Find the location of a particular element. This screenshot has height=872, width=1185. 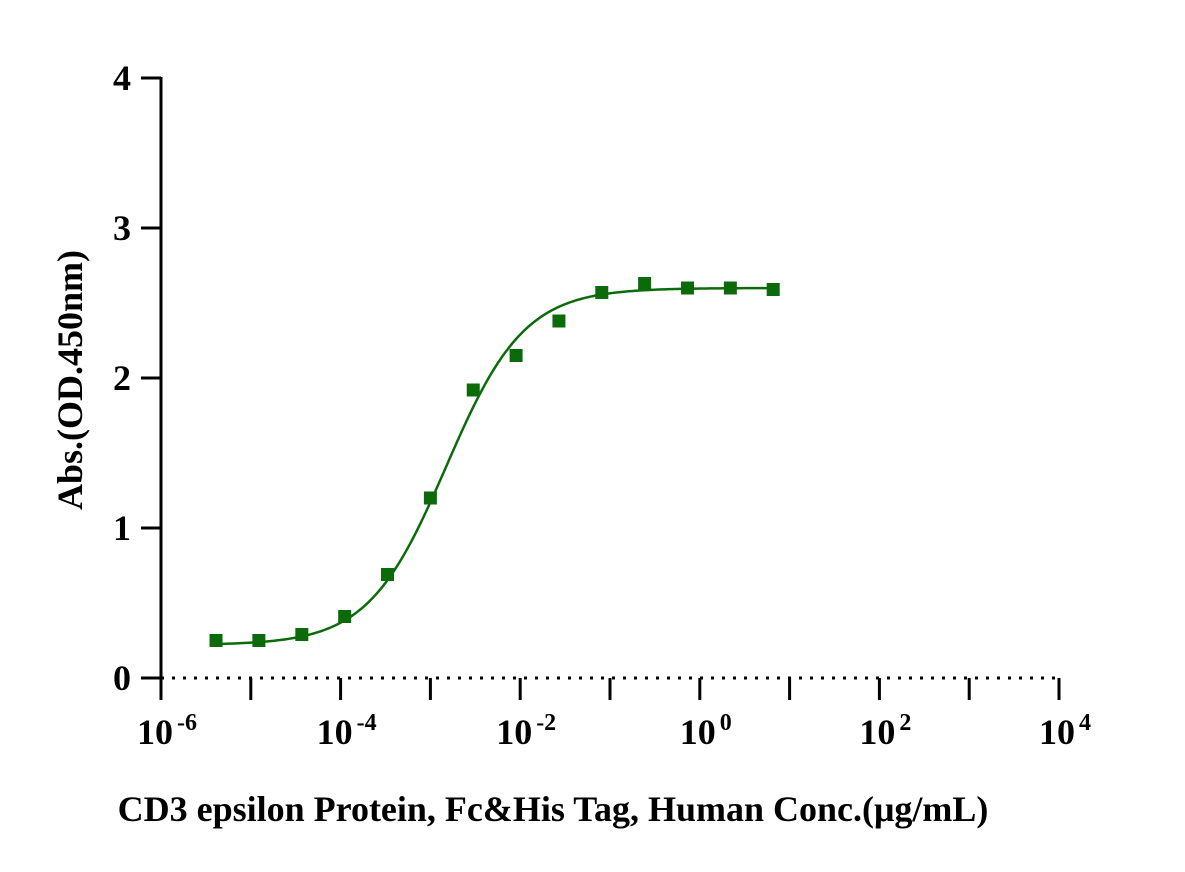

x-tick-label: 10 4 is located at coordinates (1065, 731).